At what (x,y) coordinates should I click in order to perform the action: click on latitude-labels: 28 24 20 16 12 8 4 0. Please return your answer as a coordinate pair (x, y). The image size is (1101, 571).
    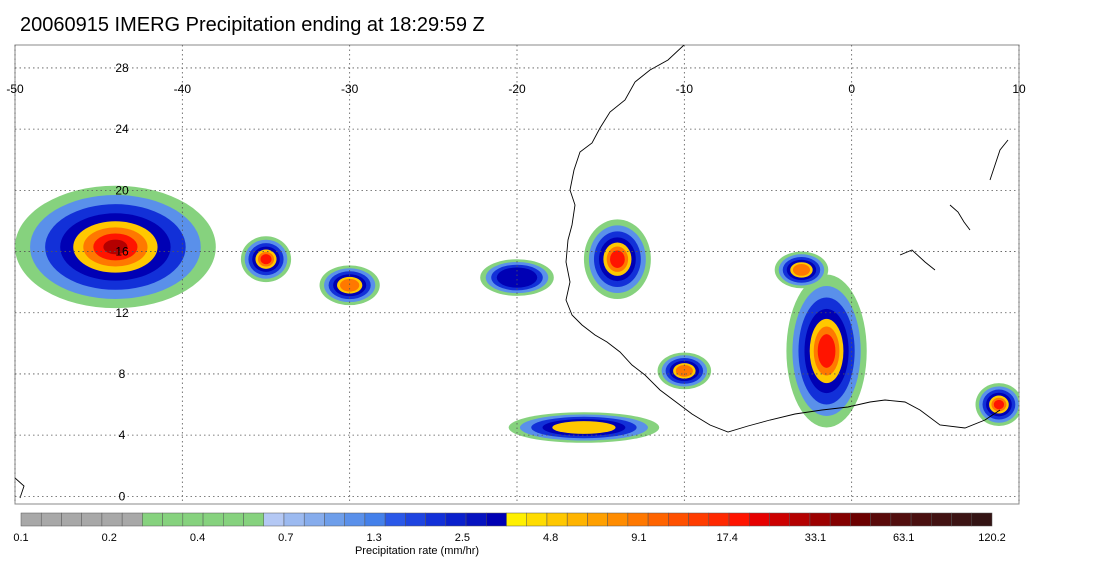
    Looking at the image, I should click on (122, 282).